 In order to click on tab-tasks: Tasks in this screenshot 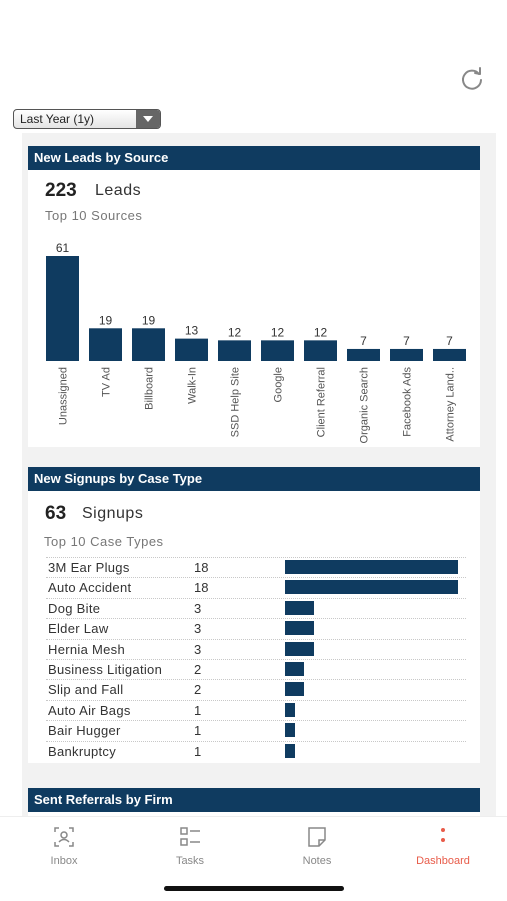, I will do `click(190, 846)`.